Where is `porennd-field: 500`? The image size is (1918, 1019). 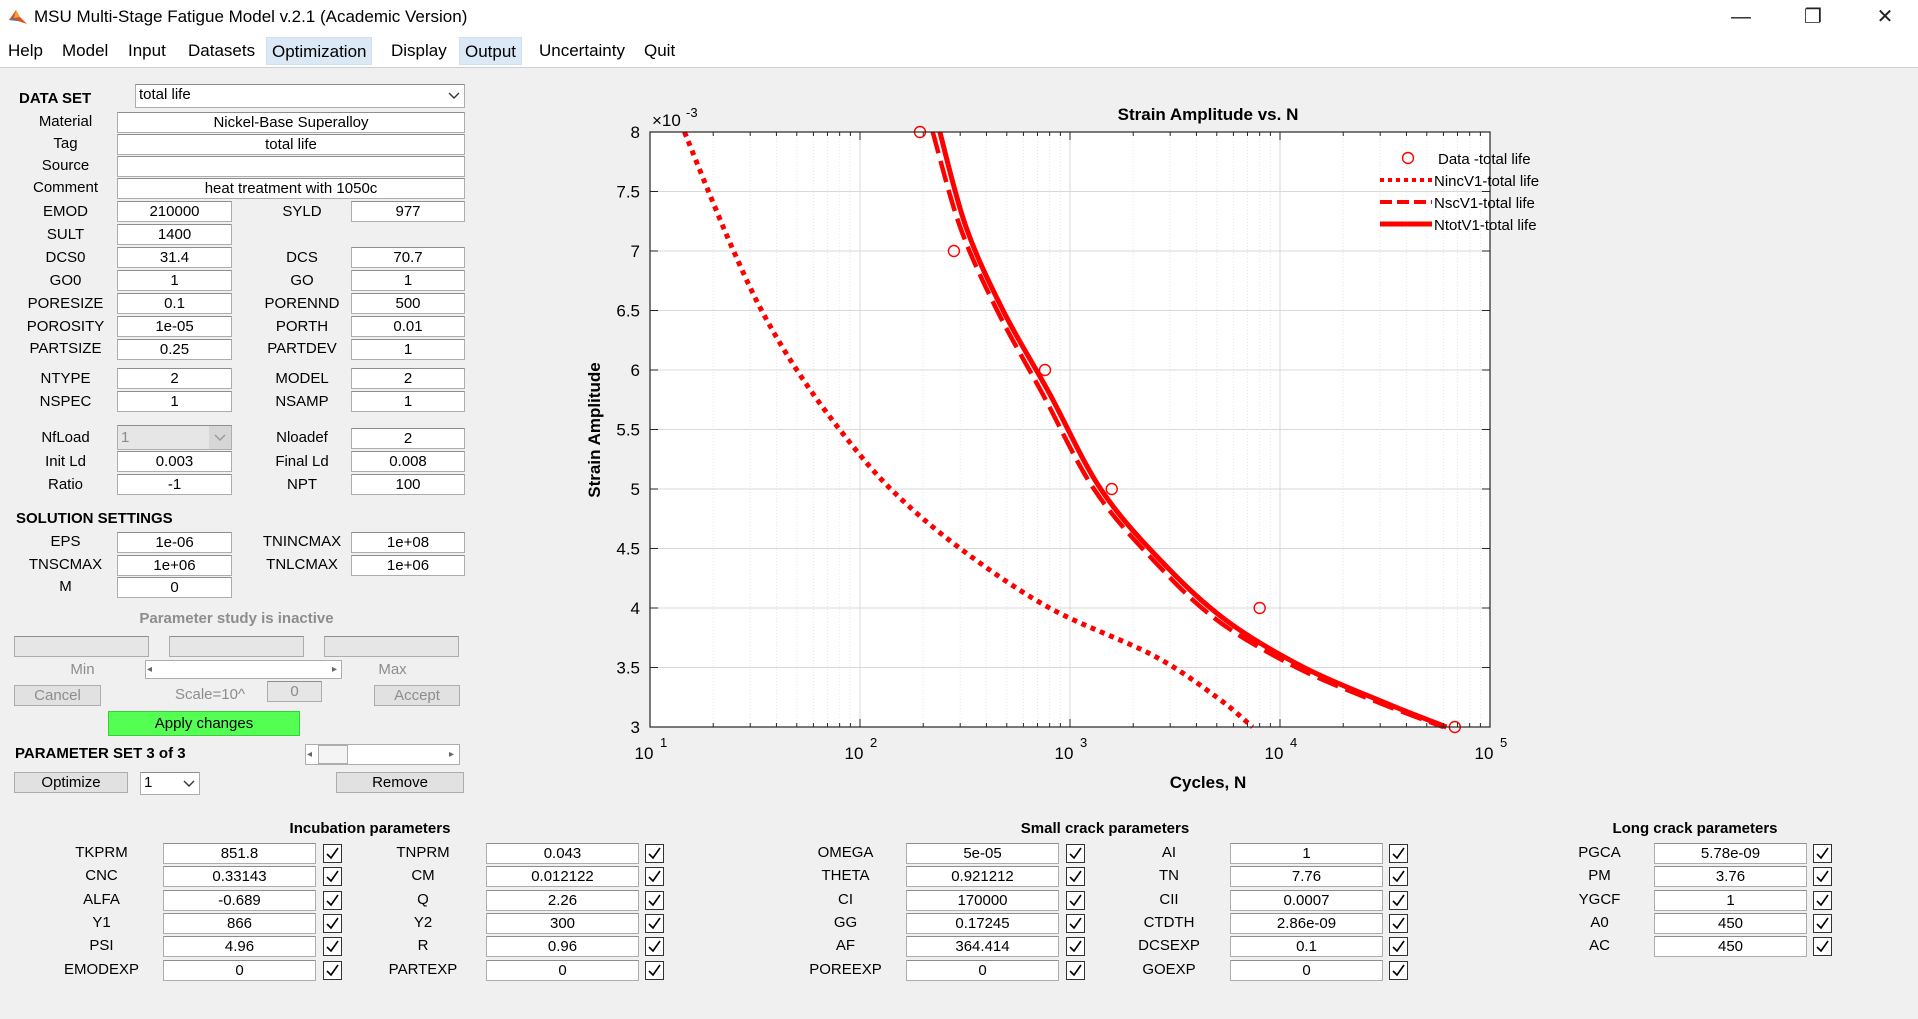 porennd-field: 500 is located at coordinates (408, 303).